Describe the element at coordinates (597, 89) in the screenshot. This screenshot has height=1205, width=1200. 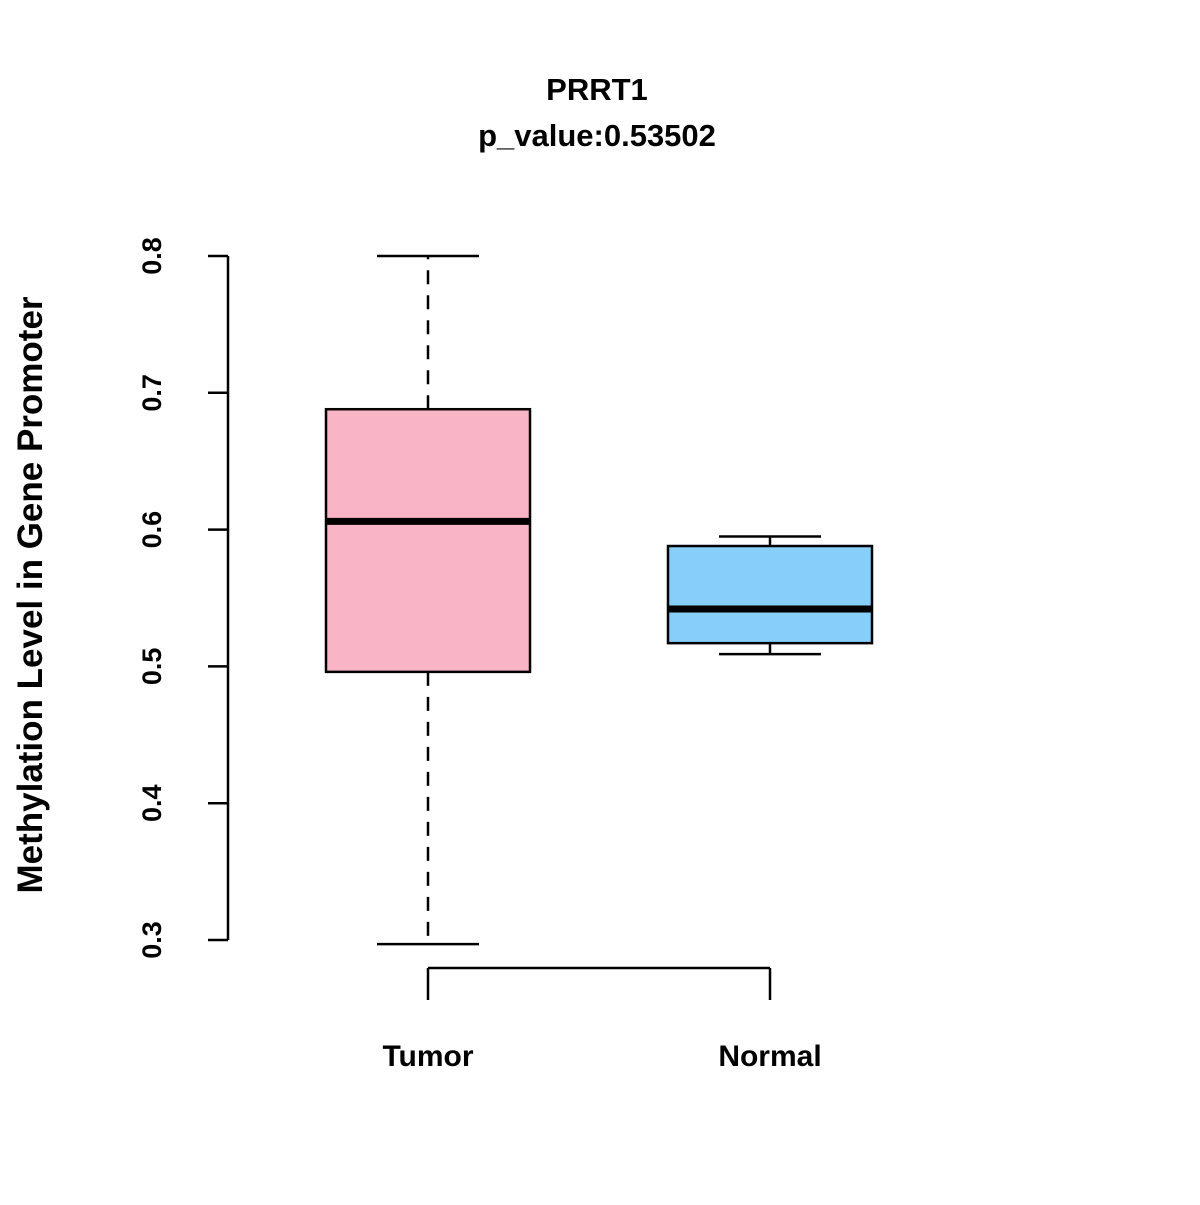
I see `chart-title: PRRT1` at that location.